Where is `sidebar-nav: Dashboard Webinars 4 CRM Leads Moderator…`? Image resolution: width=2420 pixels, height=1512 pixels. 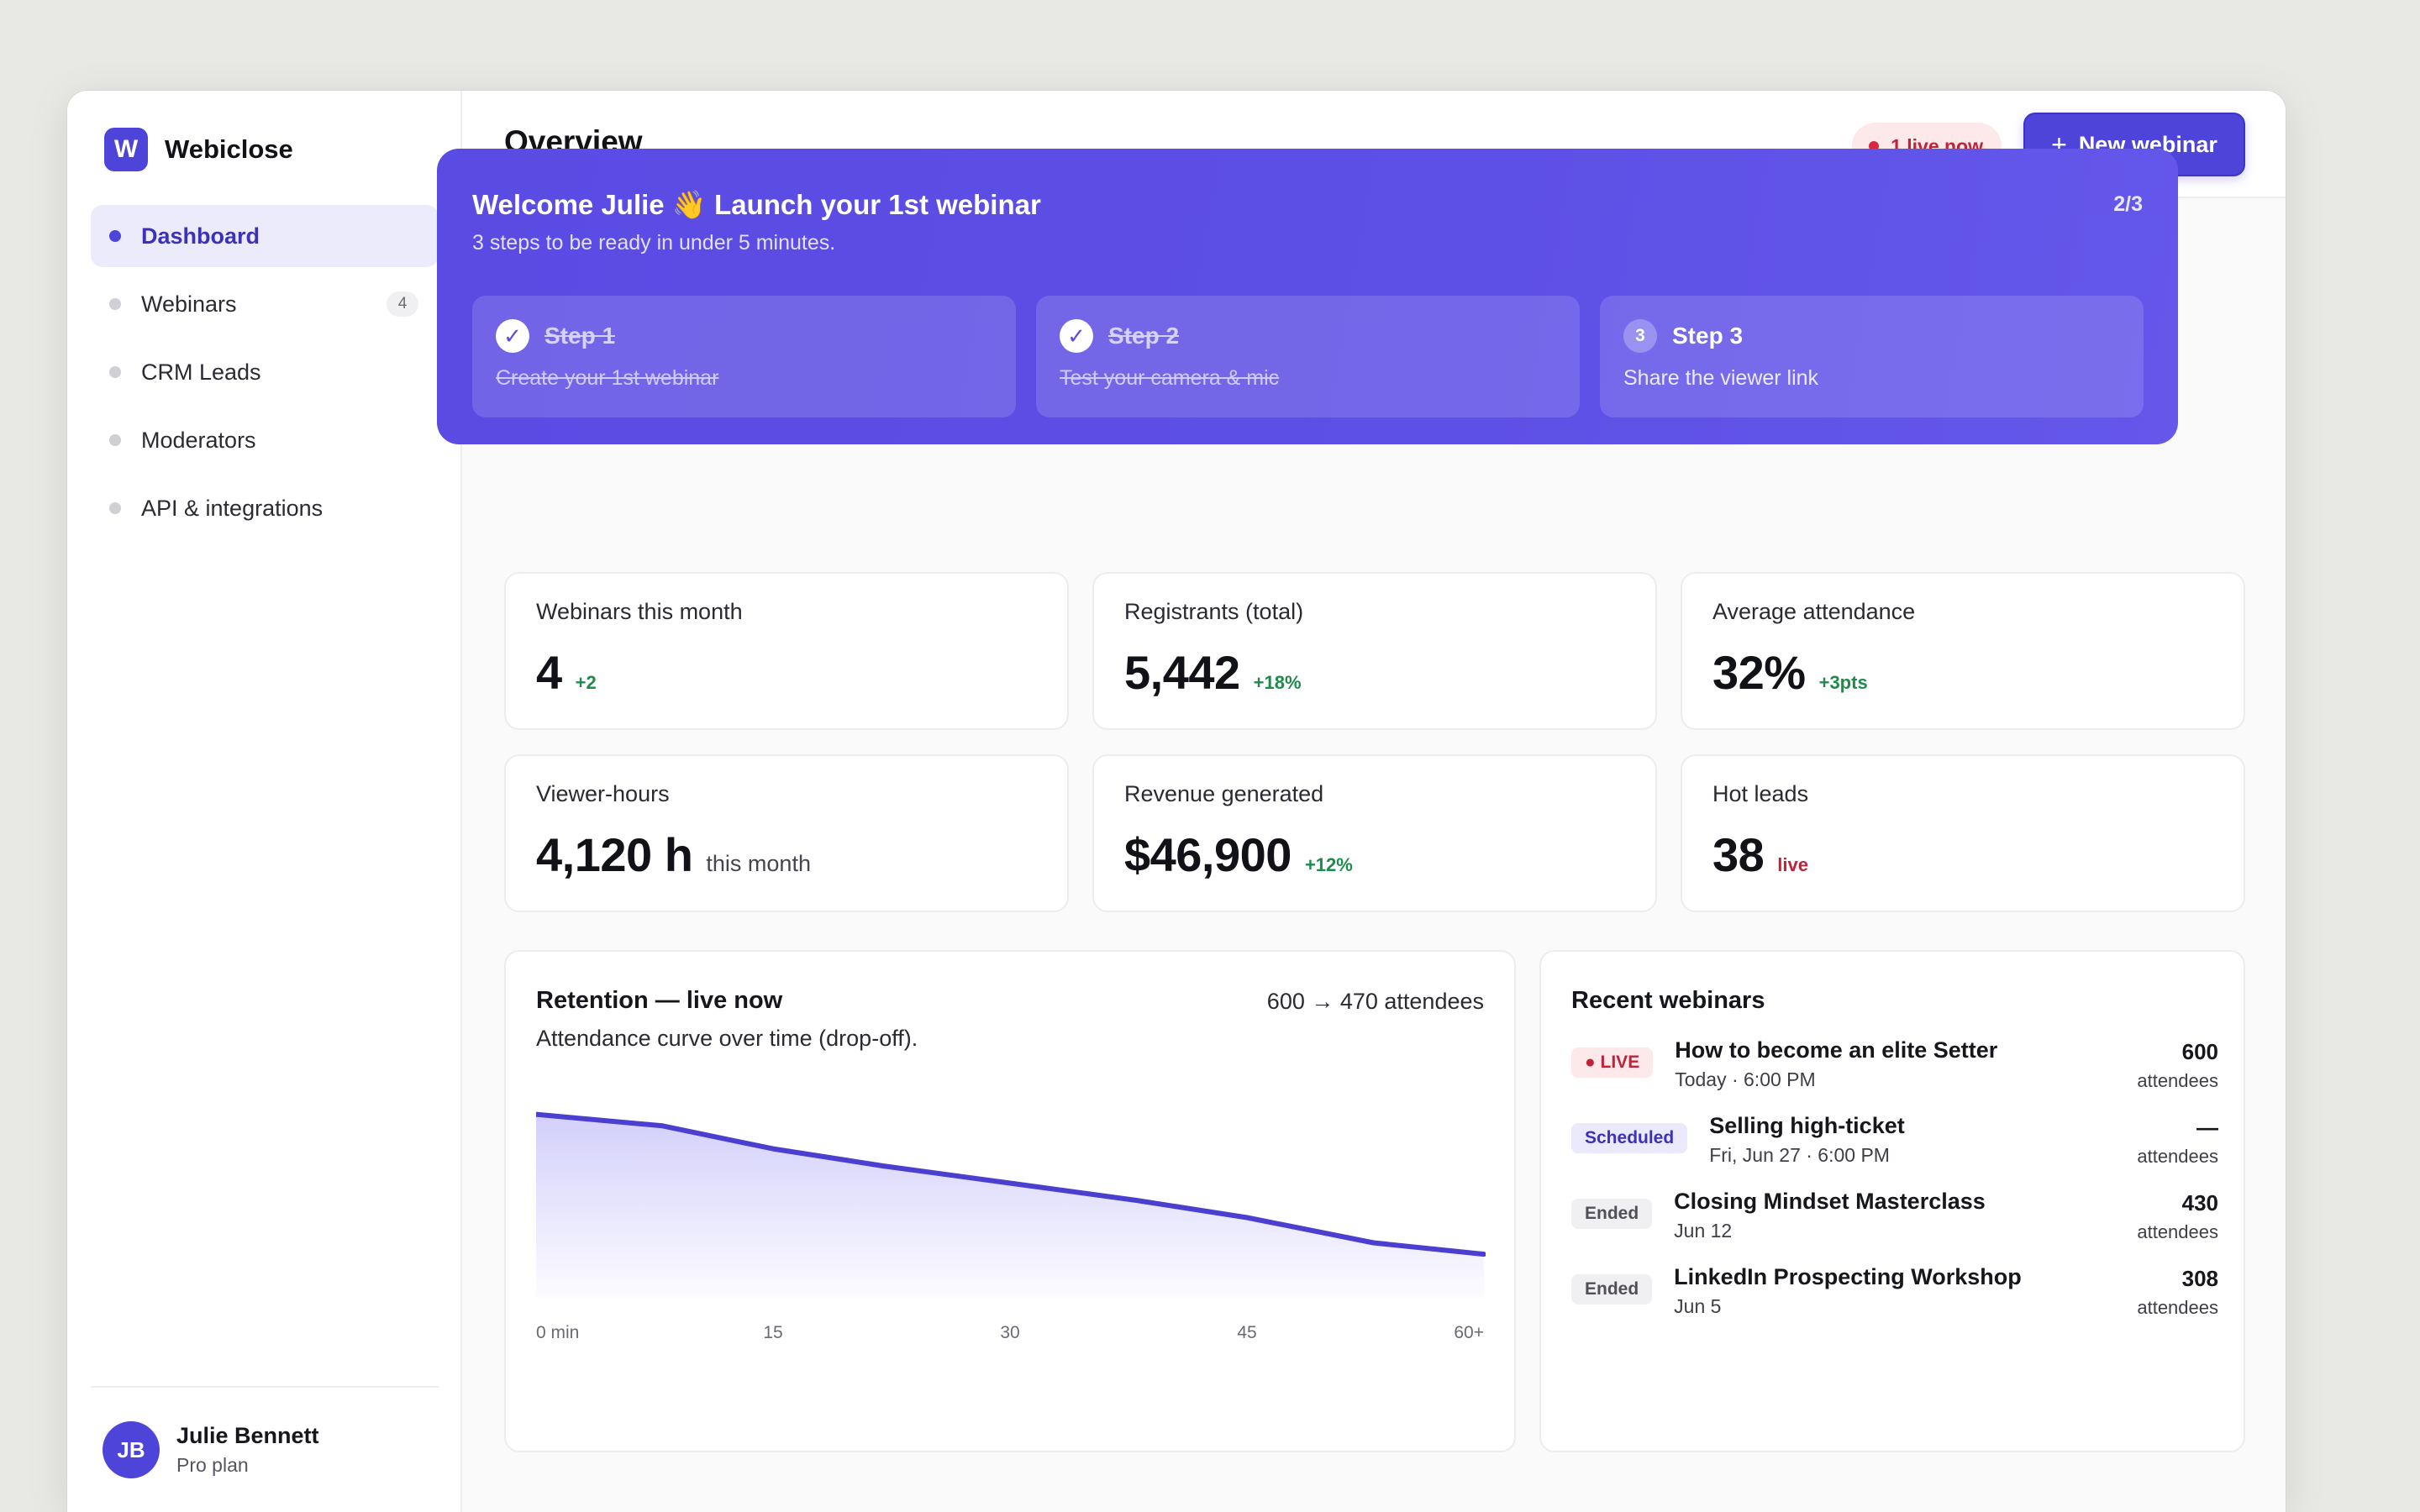 sidebar-nav: Dashboard Webinars 4 CRM Leads Moderator… is located at coordinates (265, 375).